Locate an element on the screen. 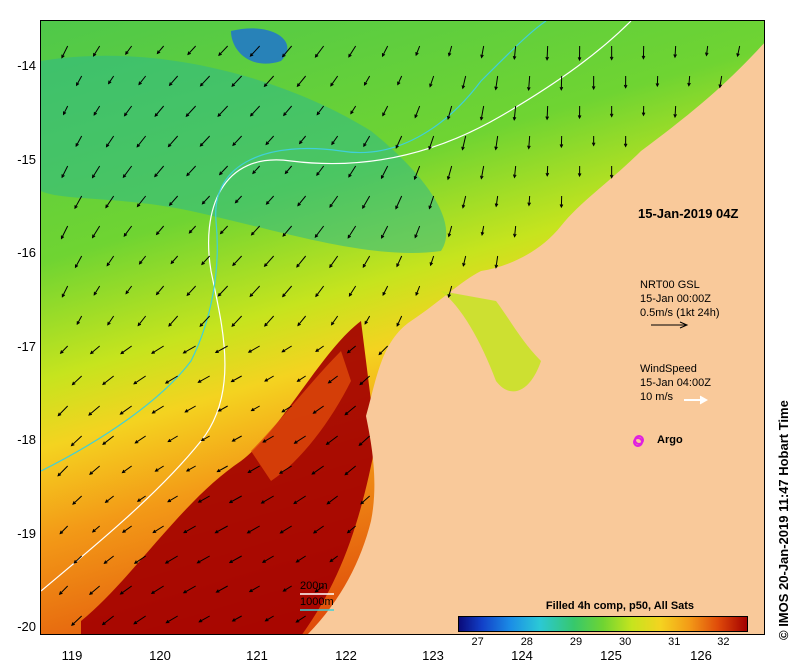  map-date-title: 15-Jan-2019 04Z is located at coordinates (688, 213).